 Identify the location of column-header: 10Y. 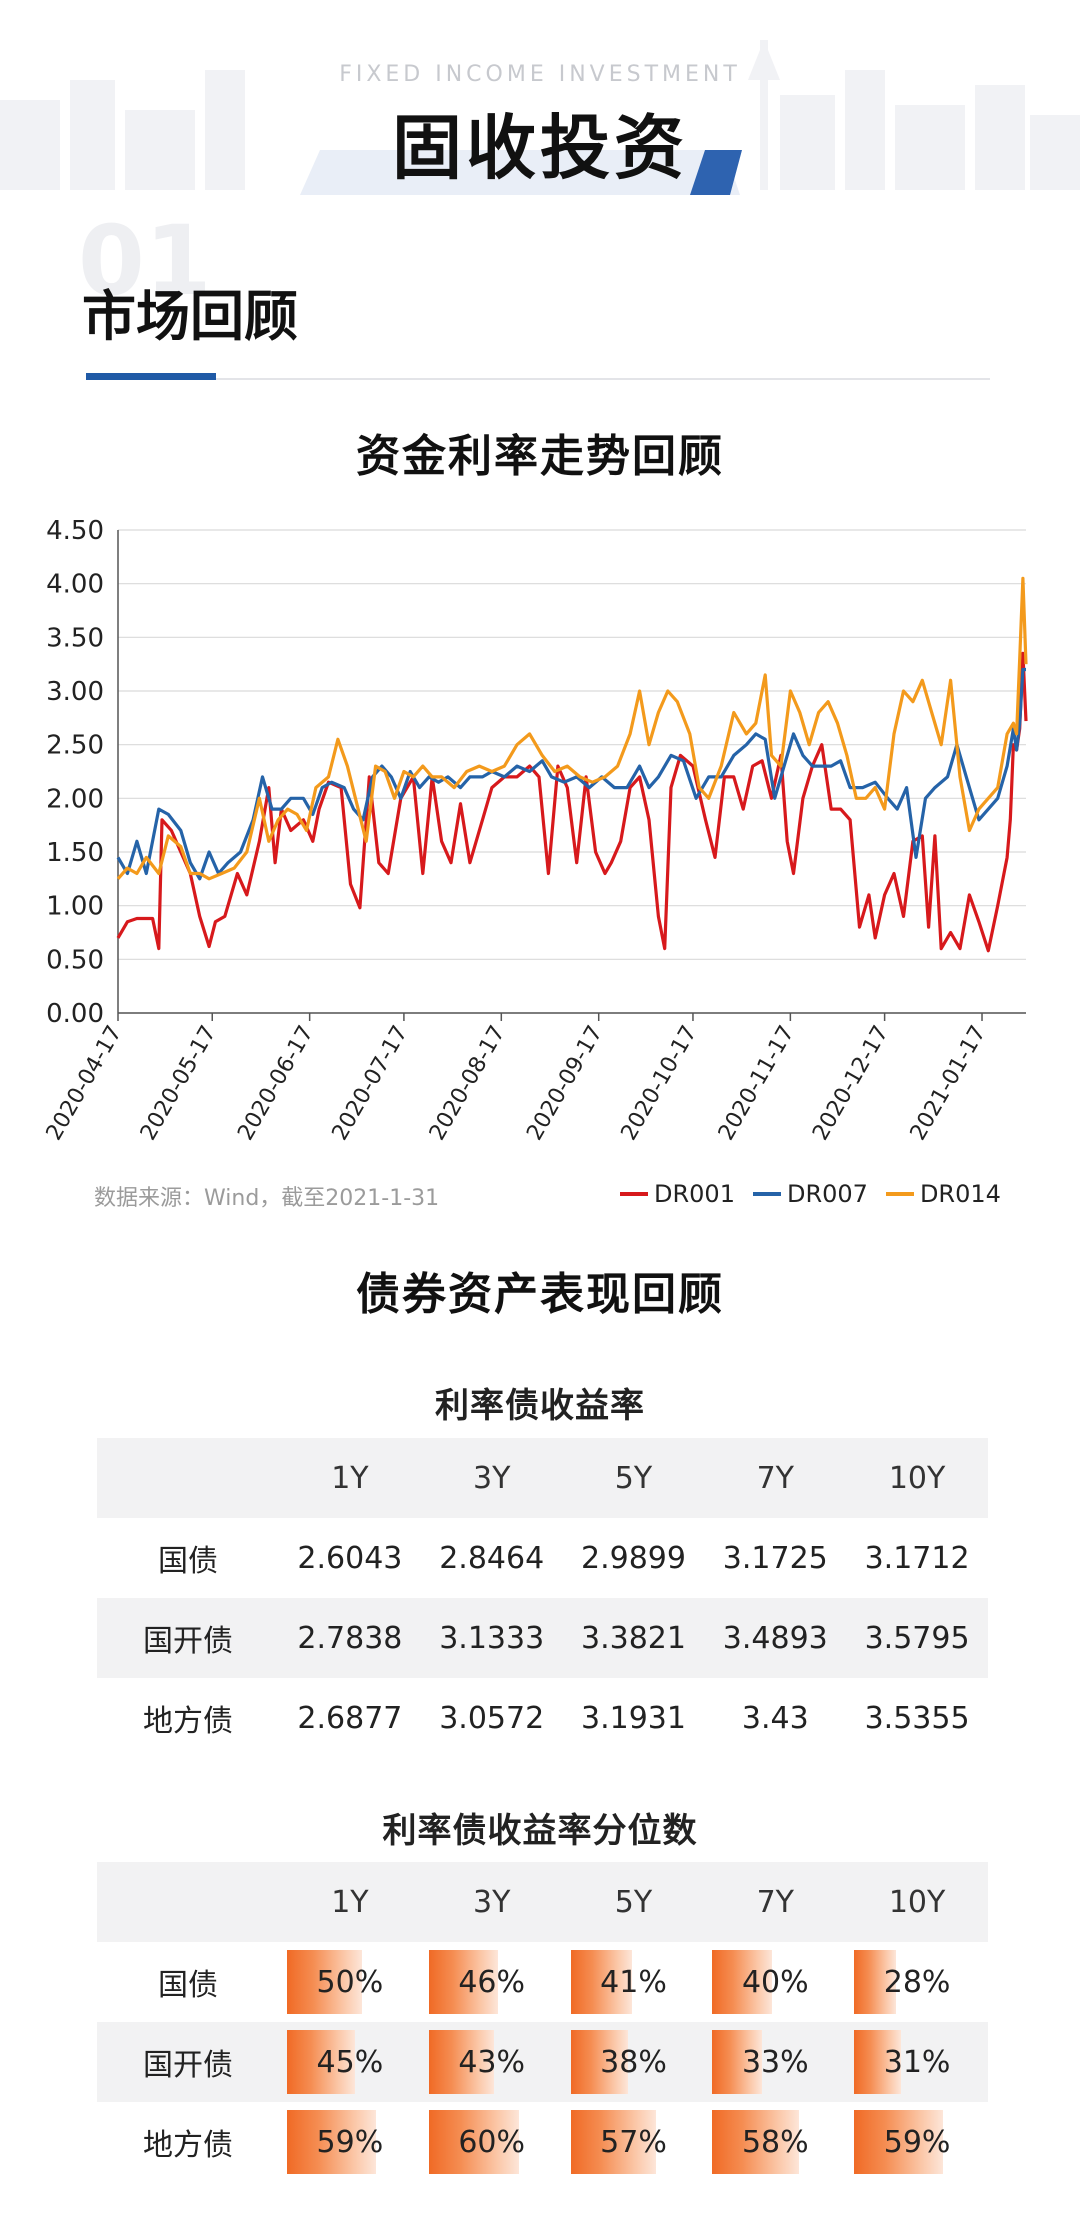
(917, 1478).